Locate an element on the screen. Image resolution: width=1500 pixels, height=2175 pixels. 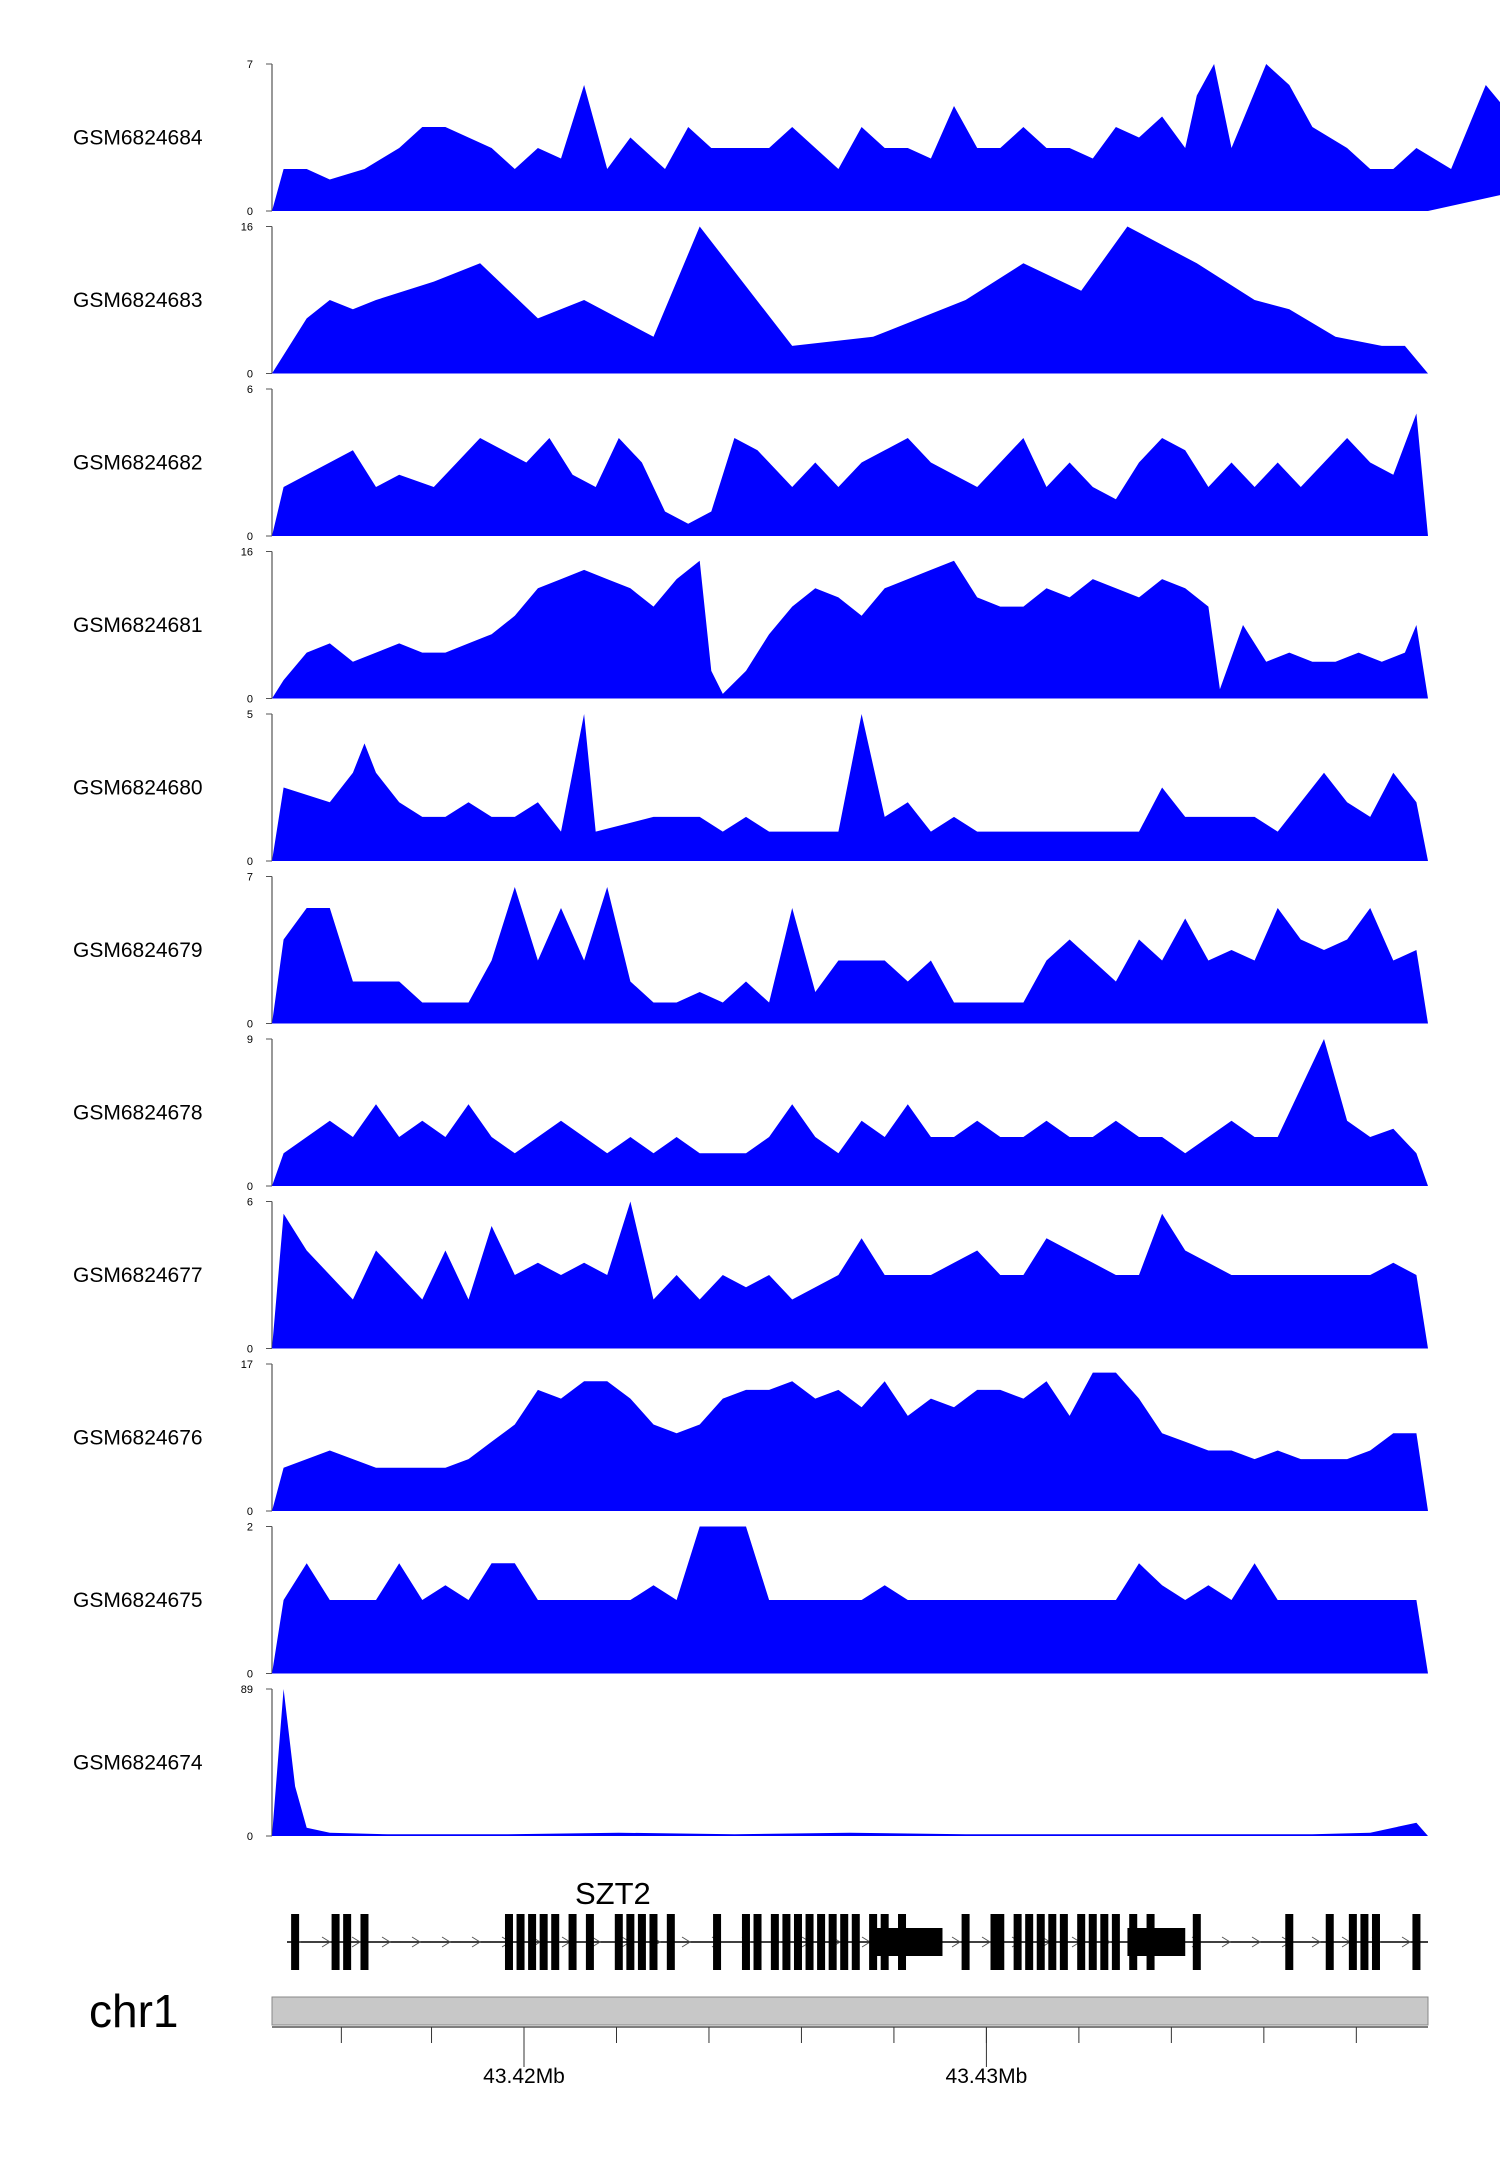
track-label: GSM6824674 is located at coordinates (138, 1763).